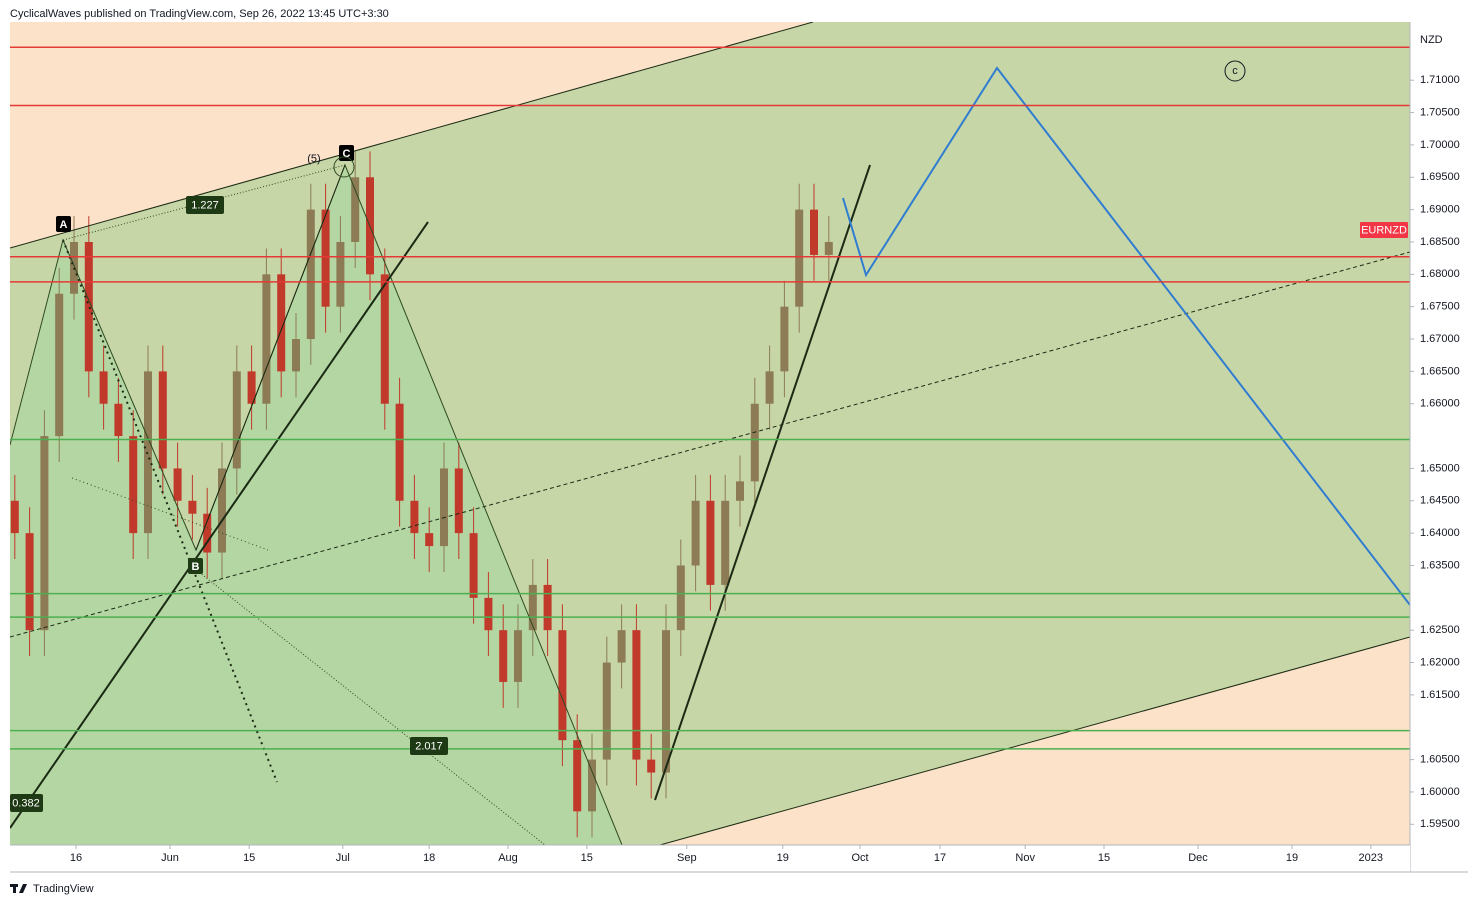  Describe the element at coordinates (1431, 40) in the screenshot. I see `currency-label: NZD` at that location.